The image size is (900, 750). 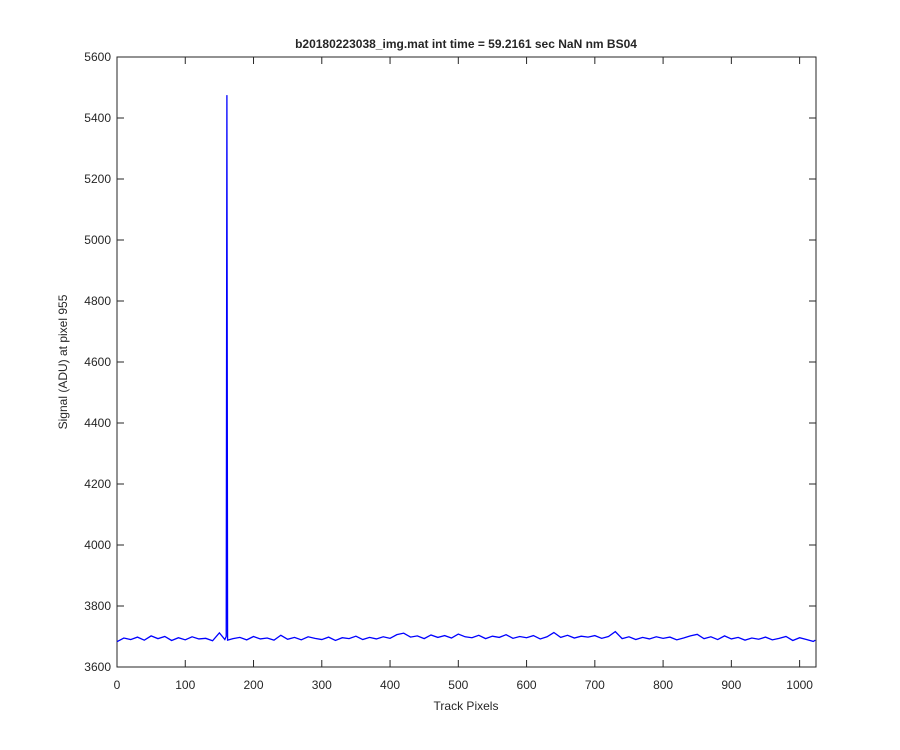 What do you see at coordinates (117, 685) in the screenshot?
I see `x-tick-label: 0` at bounding box center [117, 685].